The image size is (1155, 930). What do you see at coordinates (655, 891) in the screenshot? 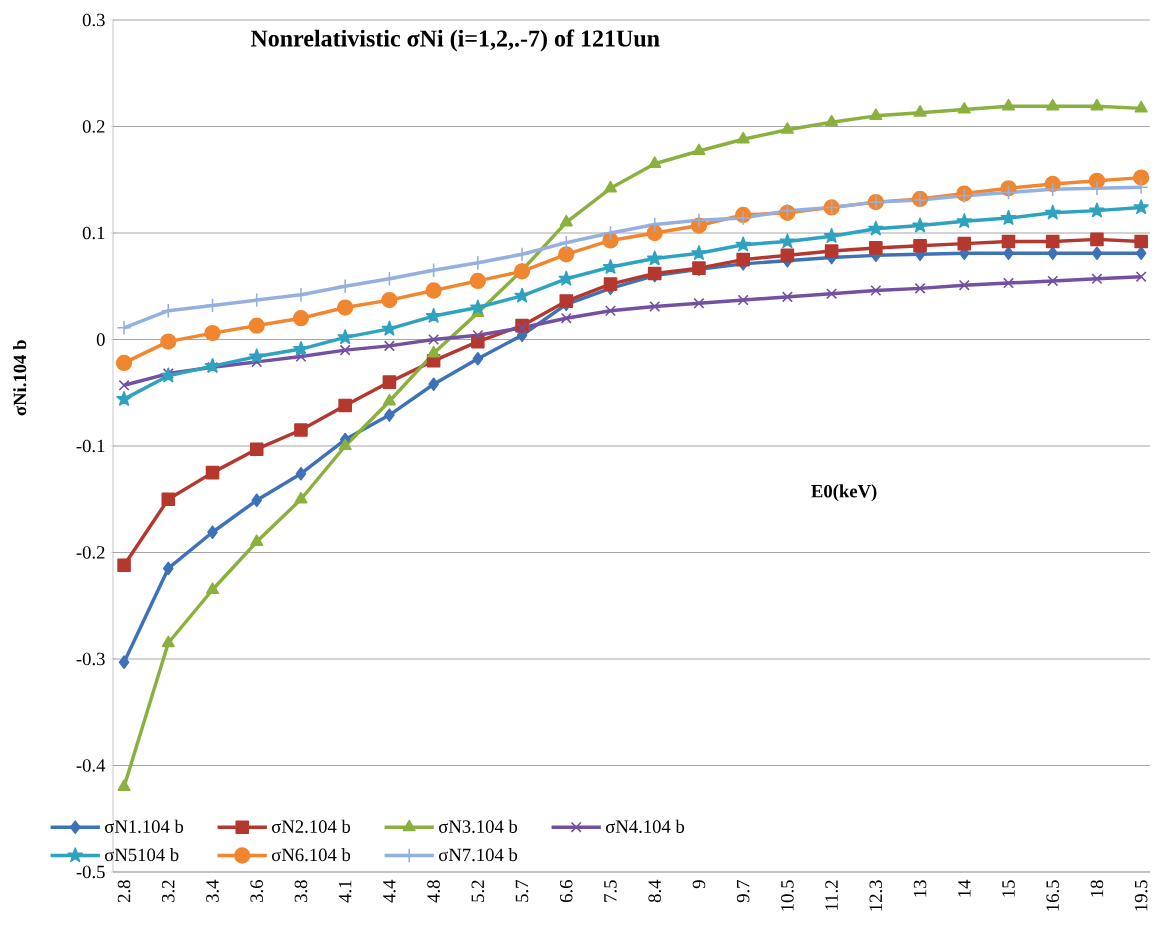
I see `x-tick-label: 8.4` at bounding box center [655, 891].